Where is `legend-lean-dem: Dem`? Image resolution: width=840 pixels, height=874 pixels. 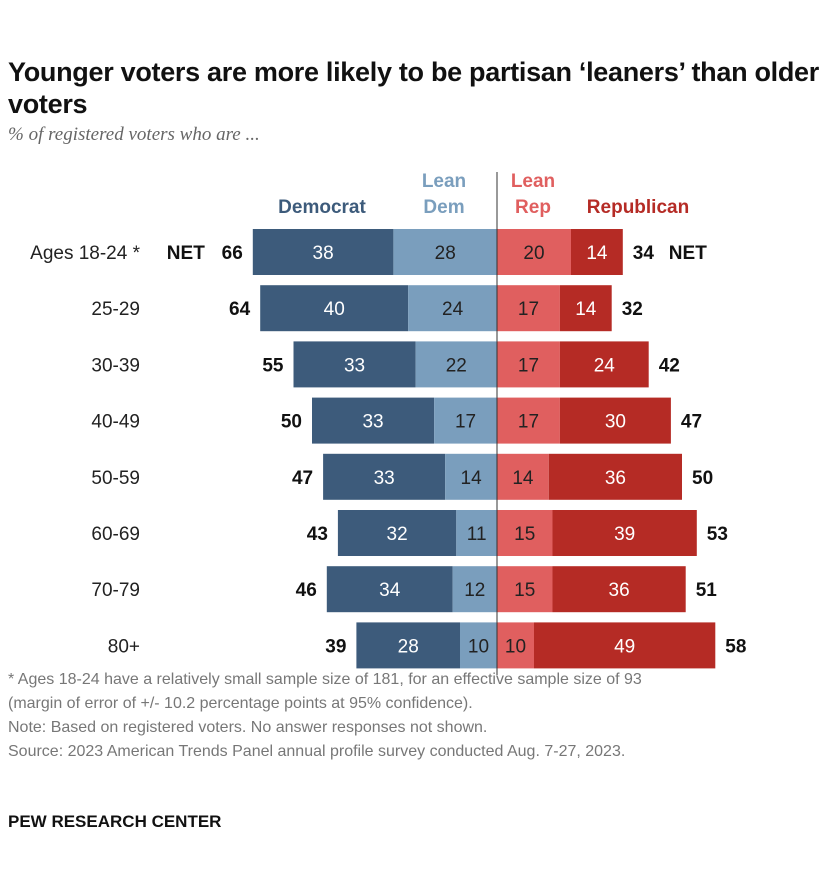
legend-lean-dem: Dem is located at coordinates (443, 207).